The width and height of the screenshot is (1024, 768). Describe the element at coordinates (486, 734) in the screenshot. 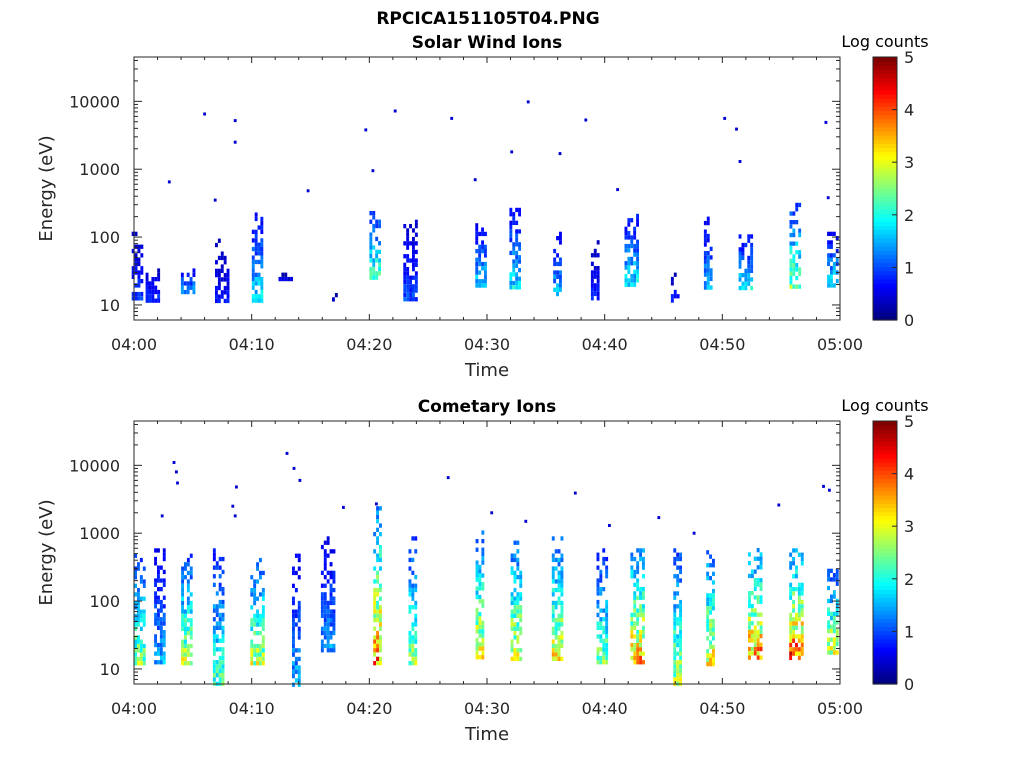

I see `x-axis-label: Time` at that location.